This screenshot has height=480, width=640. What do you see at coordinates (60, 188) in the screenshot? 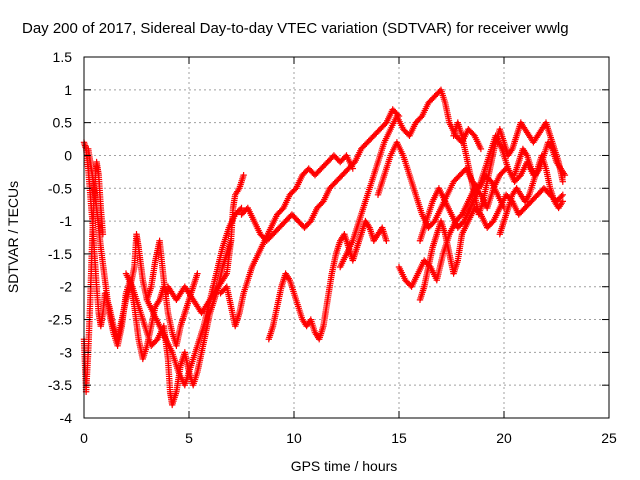
I see `y-tick-label: -0.5` at bounding box center [60, 188].